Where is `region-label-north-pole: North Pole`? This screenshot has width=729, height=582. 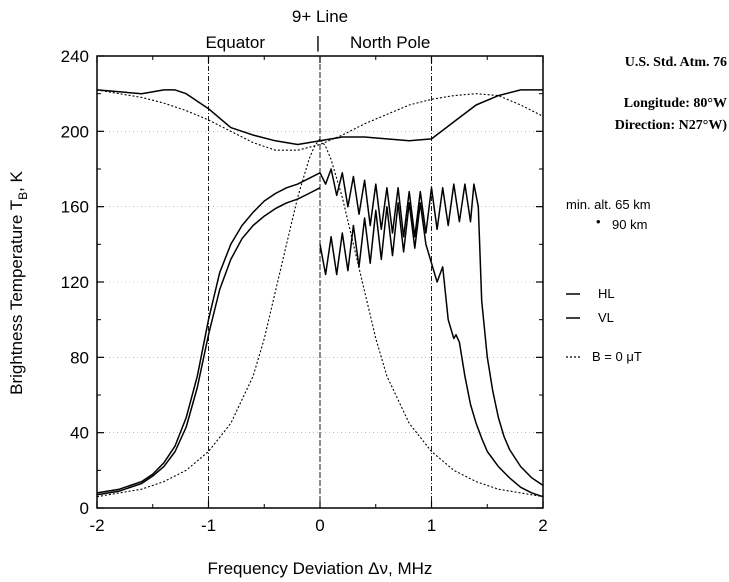 region-label-north-pole: North Pole is located at coordinates (390, 42).